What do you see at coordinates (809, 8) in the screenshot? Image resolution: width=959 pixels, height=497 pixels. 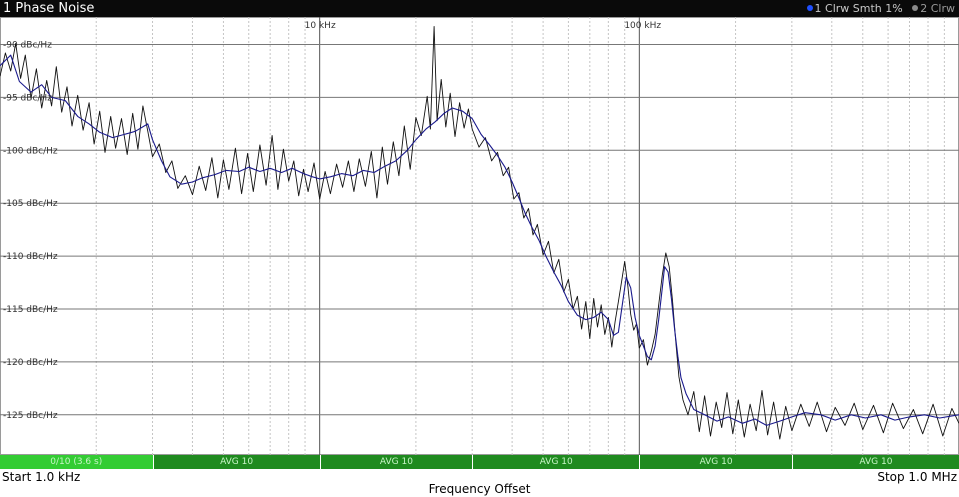 I see `trace1-dot-icon` at bounding box center [809, 8].